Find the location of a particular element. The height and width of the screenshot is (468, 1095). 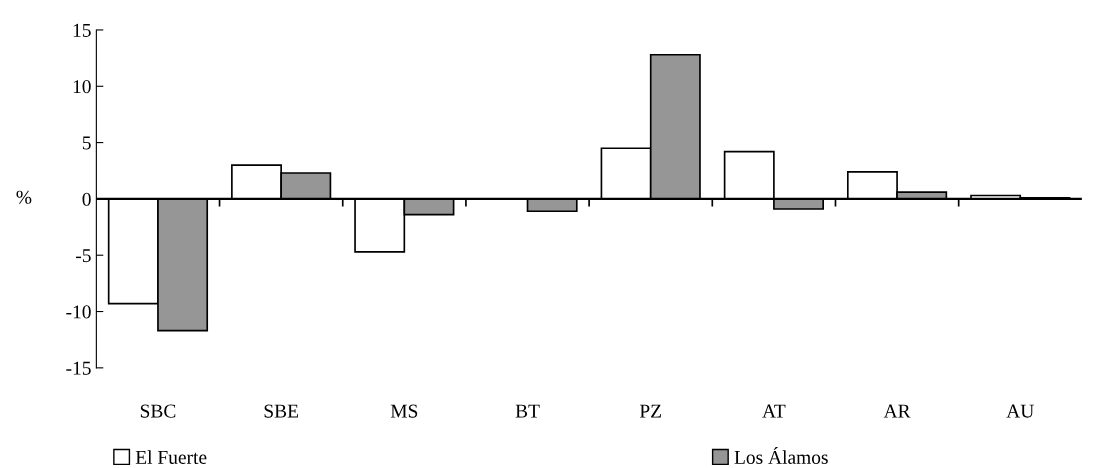

y-axis-title: % is located at coordinates (24, 197).